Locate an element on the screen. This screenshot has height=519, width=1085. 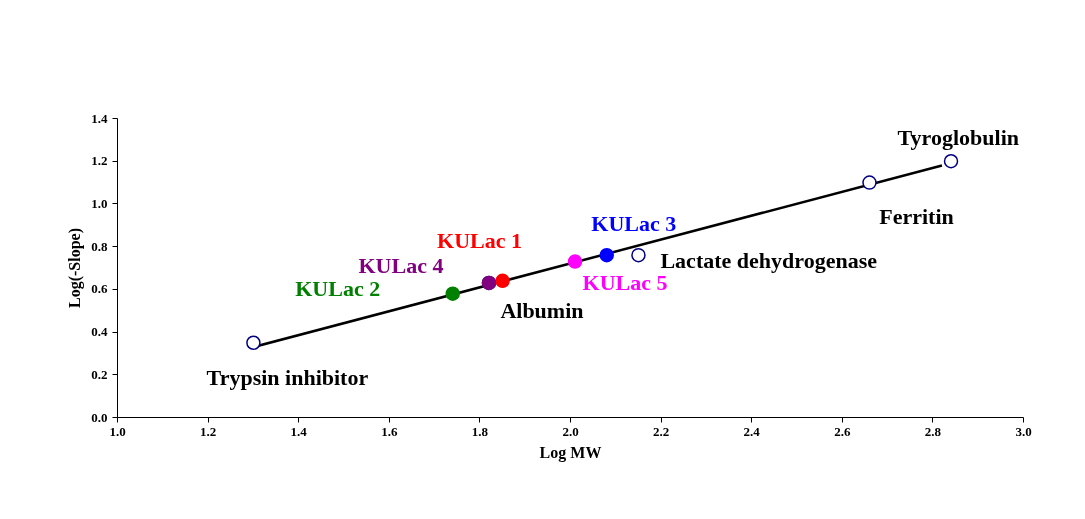
x-axis-title: Log MW is located at coordinates (570, 452).